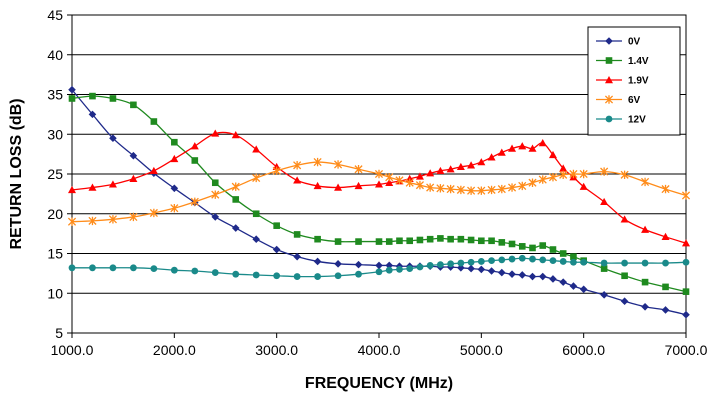 The height and width of the screenshot is (394, 728). I want to click on y-tick-label: 40, so click(55, 55).